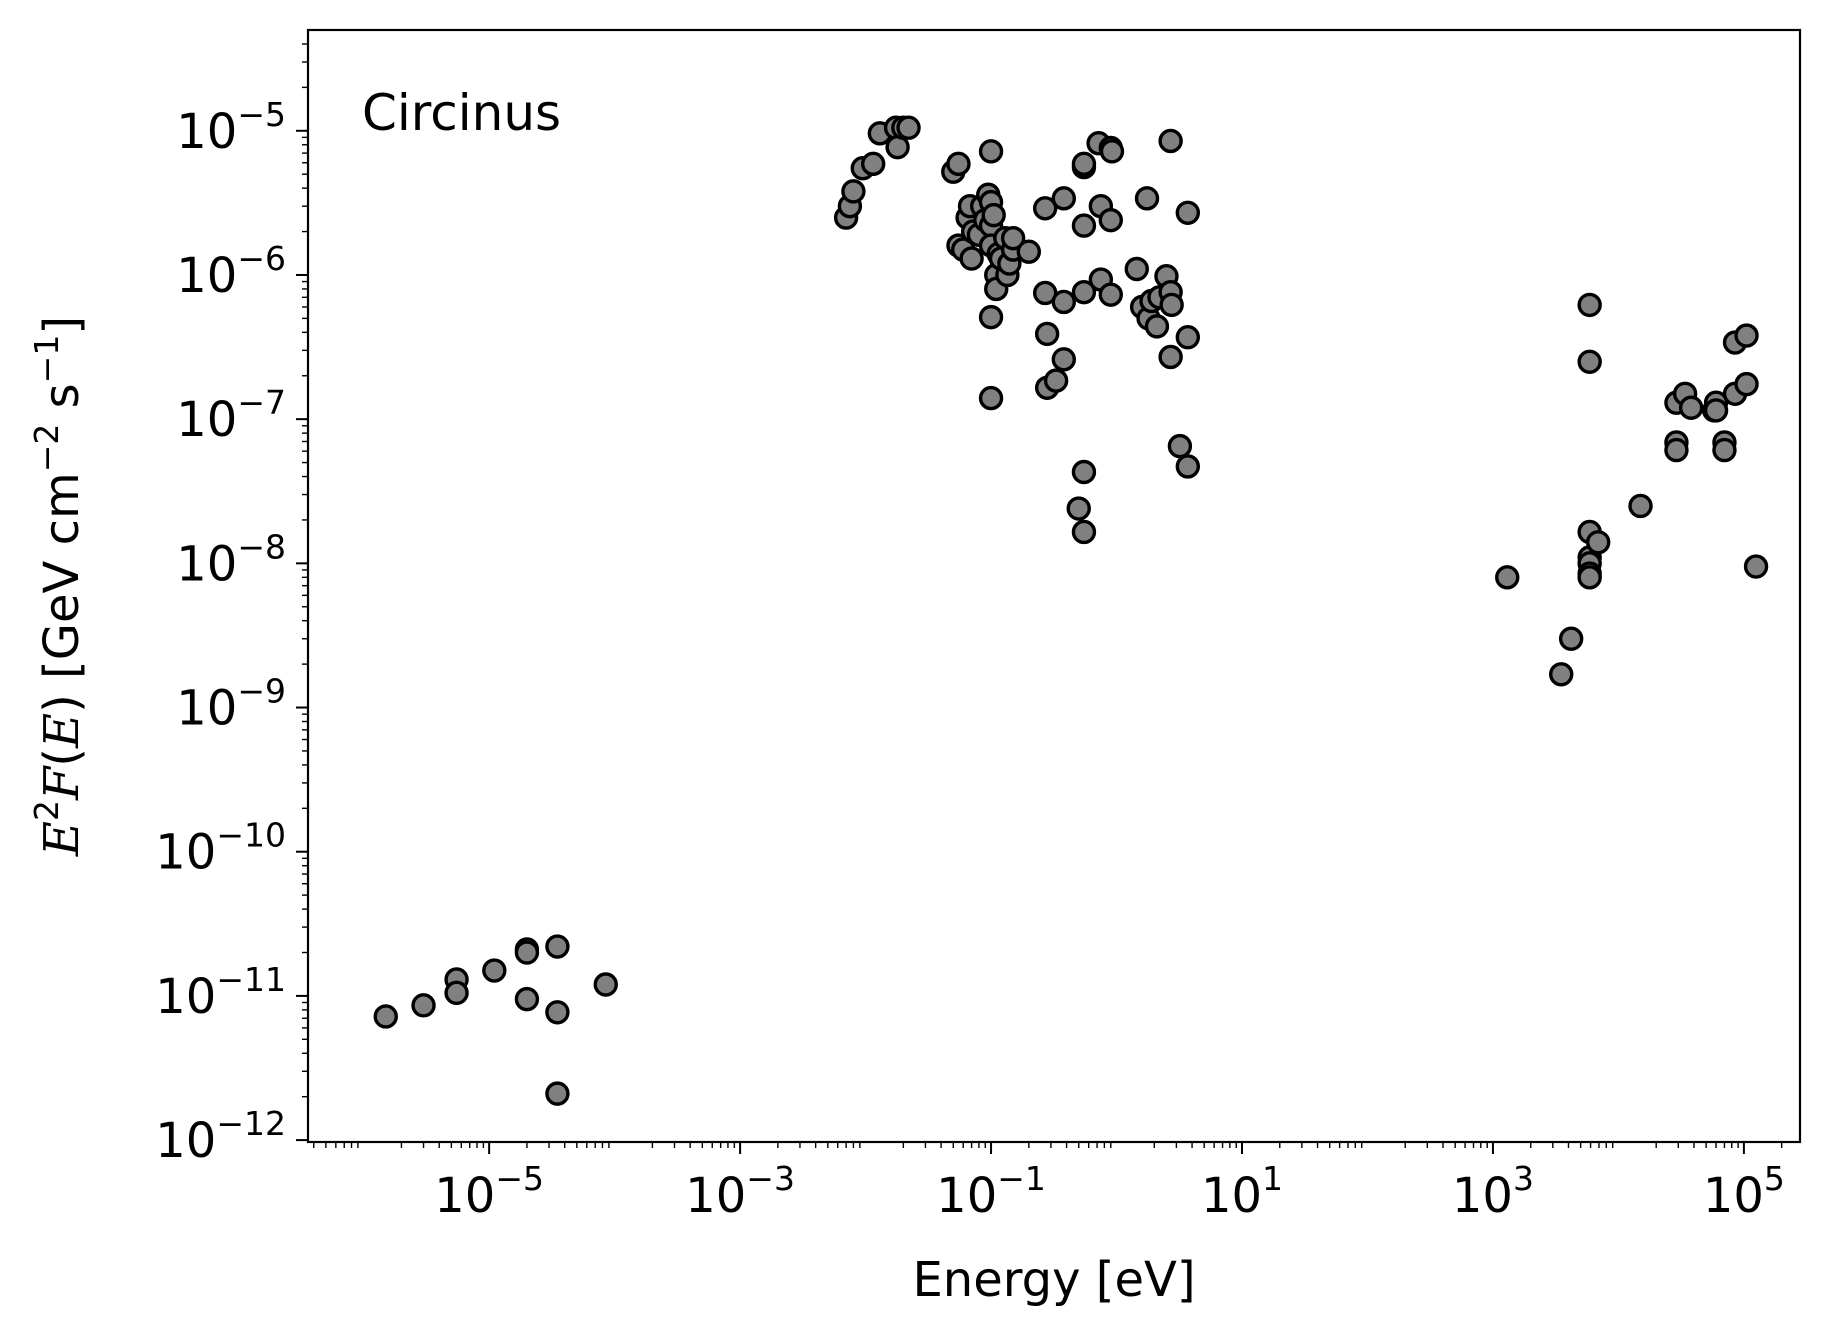 The image size is (1825, 1337). I want to click on x-tick-label: 10⁻³, so click(740, 1191).